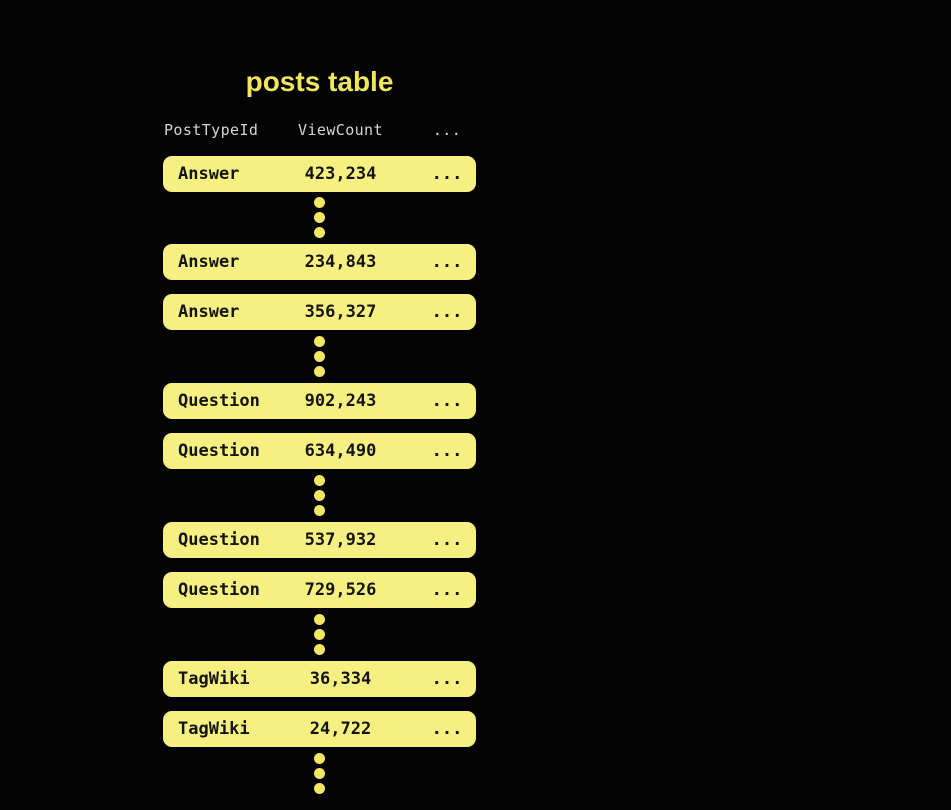 Image resolution: width=951 pixels, height=810 pixels. I want to click on view-count-cell: 902,243, so click(340, 401).